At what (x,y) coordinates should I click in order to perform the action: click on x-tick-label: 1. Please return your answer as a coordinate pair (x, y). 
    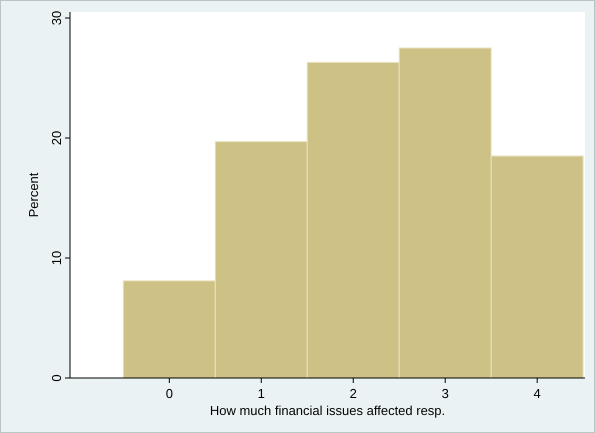
    Looking at the image, I should click on (261, 393).